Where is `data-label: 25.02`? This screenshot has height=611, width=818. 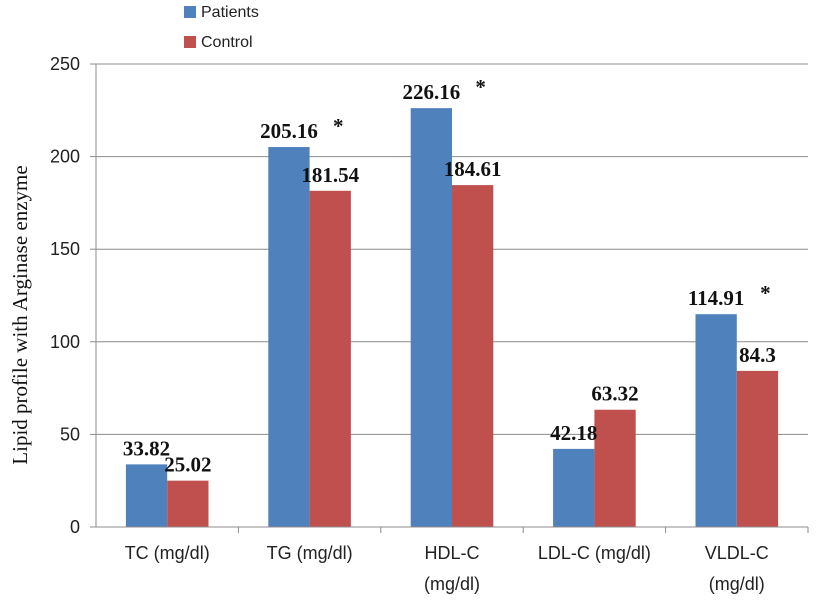 data-label: 25.02 is located at coordinates (187, 465).